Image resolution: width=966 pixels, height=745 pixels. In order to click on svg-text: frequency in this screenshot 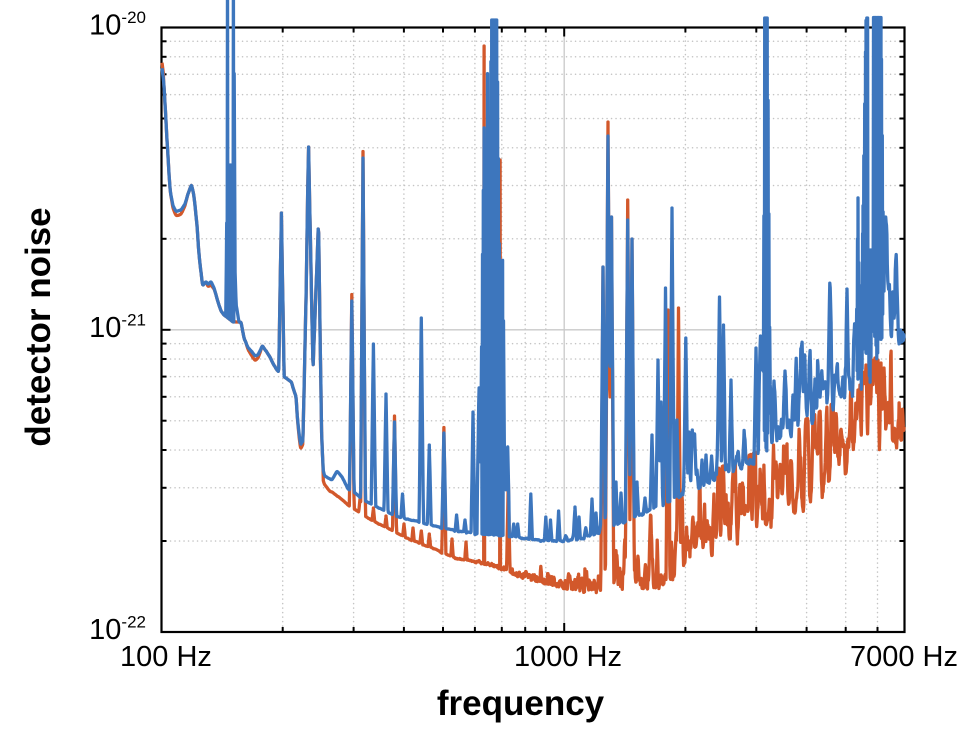, I will do `click(521, 703)`.